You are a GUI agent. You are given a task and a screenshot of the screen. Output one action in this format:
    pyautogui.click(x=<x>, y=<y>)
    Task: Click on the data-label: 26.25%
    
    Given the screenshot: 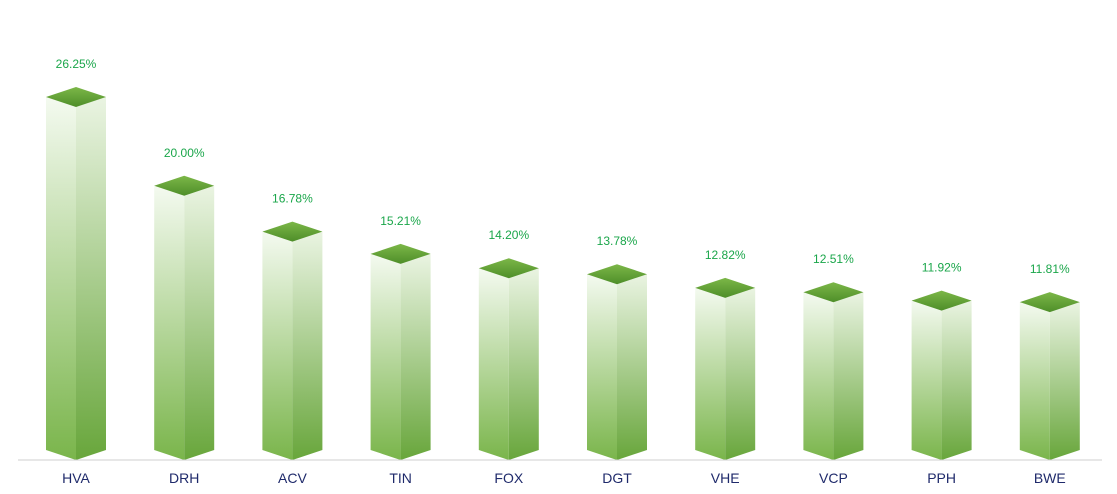 What is the action you would take?
    pyautogui.click(x=76, y=64)
    